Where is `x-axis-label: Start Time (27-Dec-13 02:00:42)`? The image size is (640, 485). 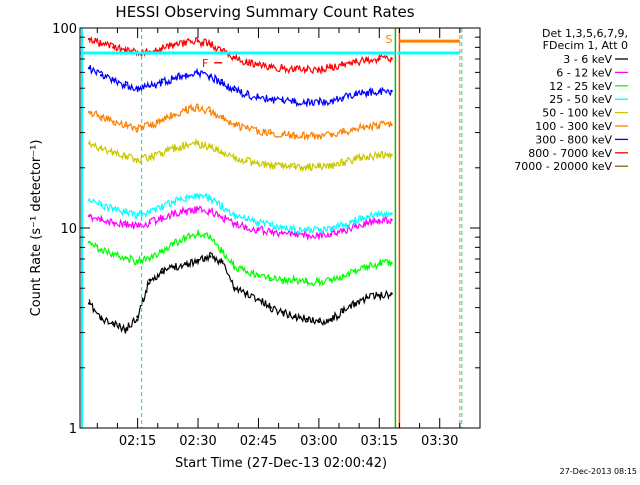 x-axis-label: Start Time (27-Dec-13 02:00:42) is located at coordinates (281, 463).